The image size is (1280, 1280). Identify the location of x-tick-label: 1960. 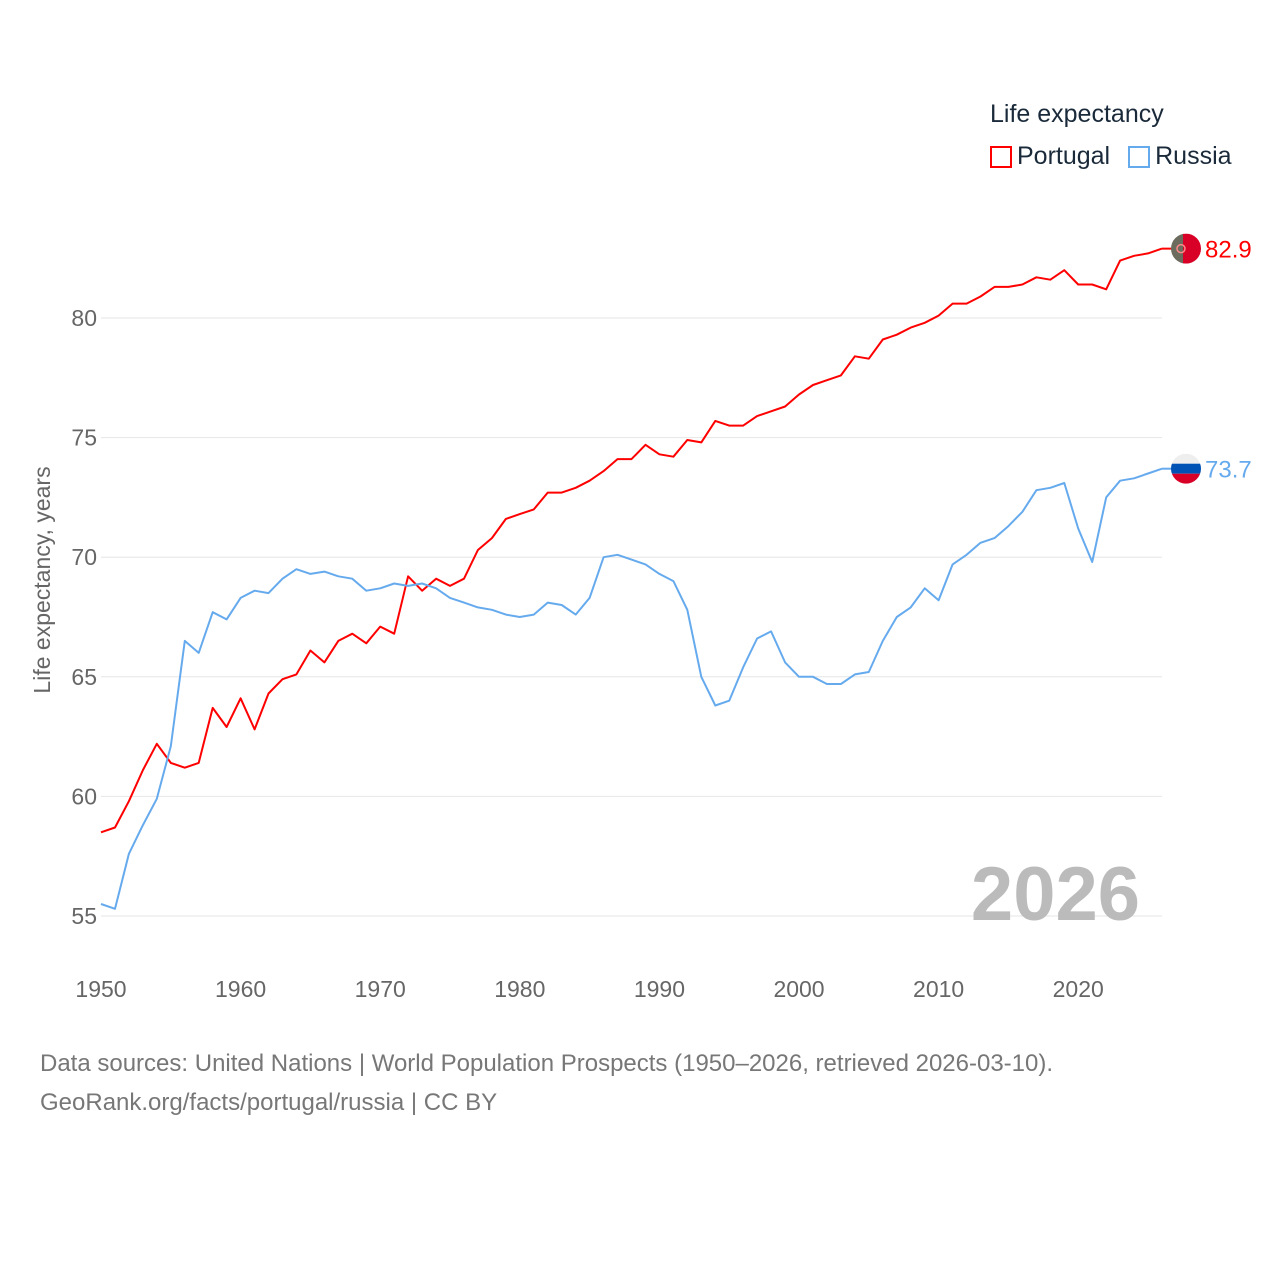
(240, 989).